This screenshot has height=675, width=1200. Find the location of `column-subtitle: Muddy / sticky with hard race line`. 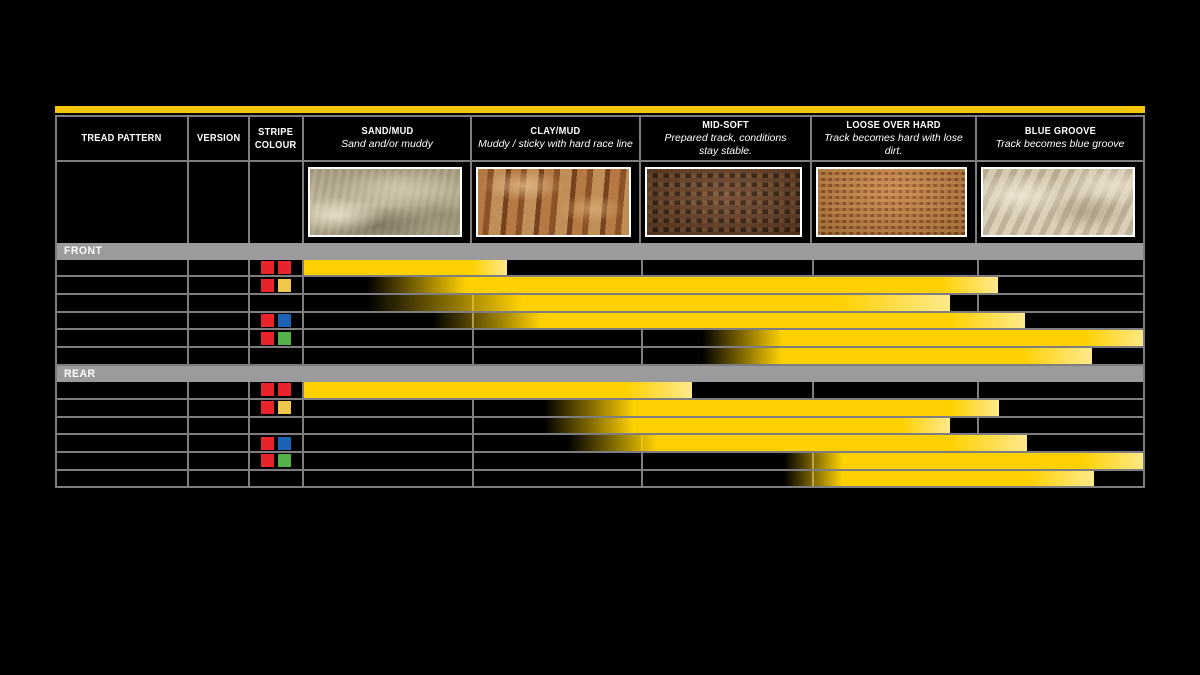

column-subtitle: Muddy / sticky with hard race line is located at coordinates (555, 144).